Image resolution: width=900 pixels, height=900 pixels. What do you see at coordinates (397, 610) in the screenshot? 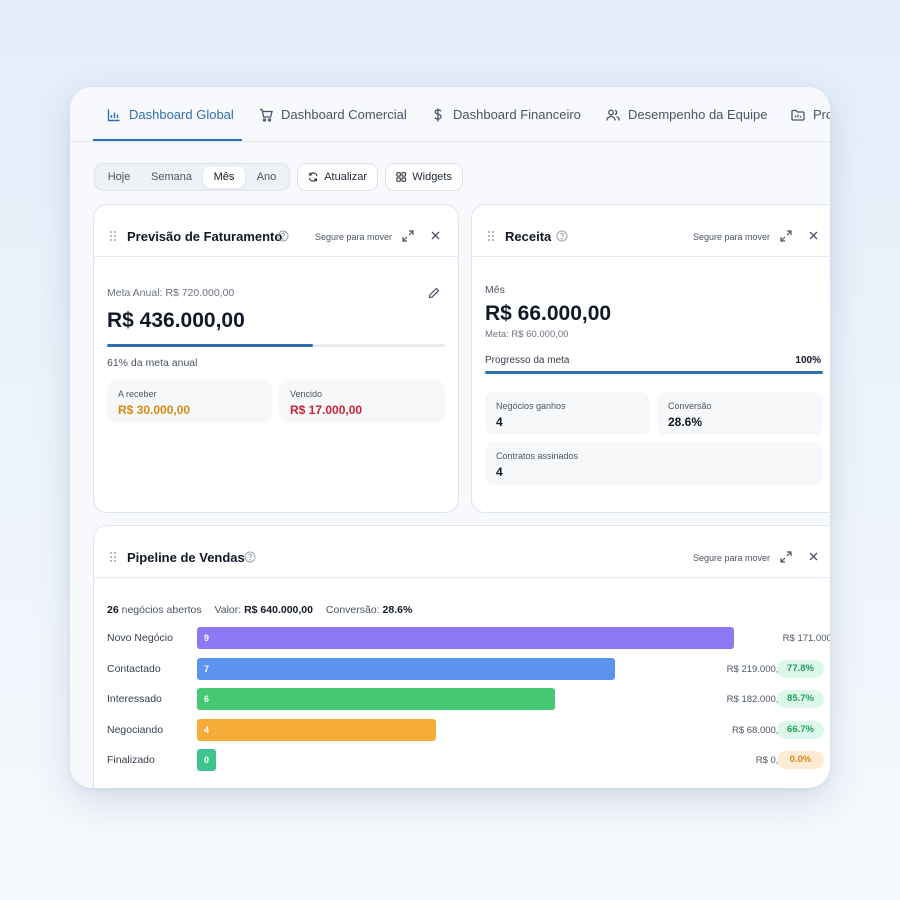
I see `pipeline-conversion: 28.6%` at bounding box center [397, 610].